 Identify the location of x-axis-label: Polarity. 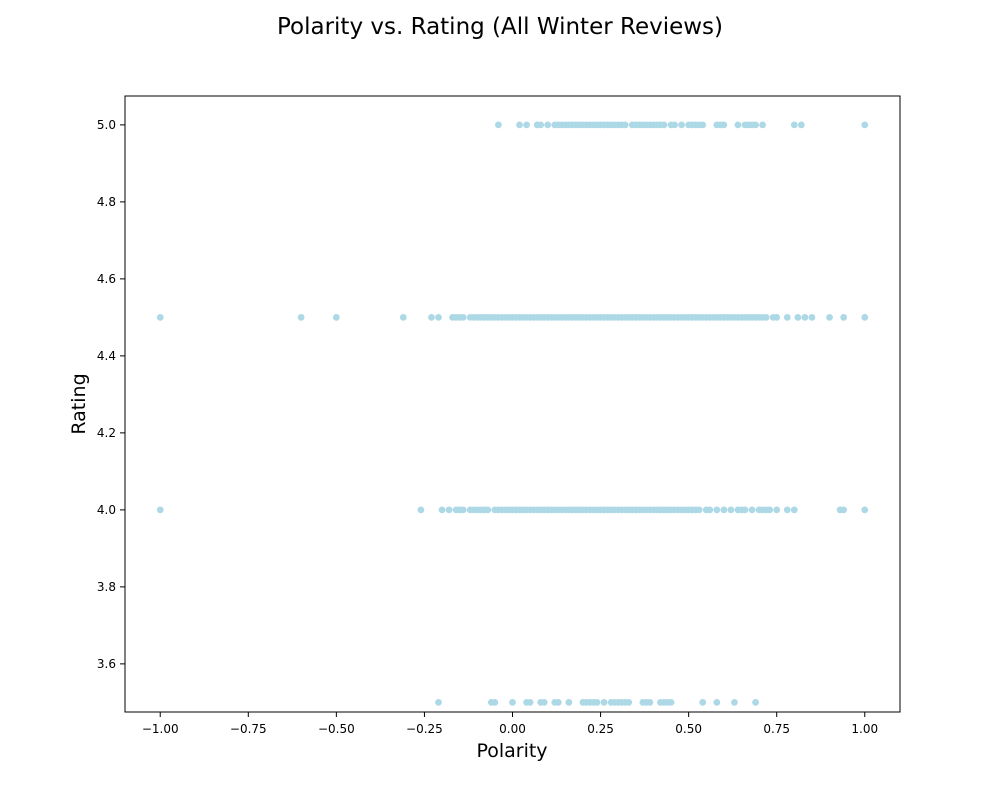
(511, 751).